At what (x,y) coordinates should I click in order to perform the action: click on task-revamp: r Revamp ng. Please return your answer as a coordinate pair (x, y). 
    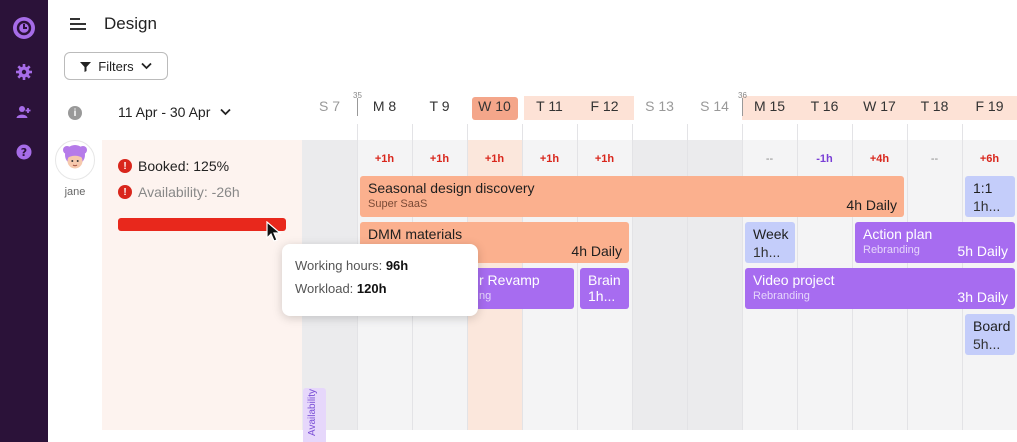
    Looking at the image, I should click on (522, 288).